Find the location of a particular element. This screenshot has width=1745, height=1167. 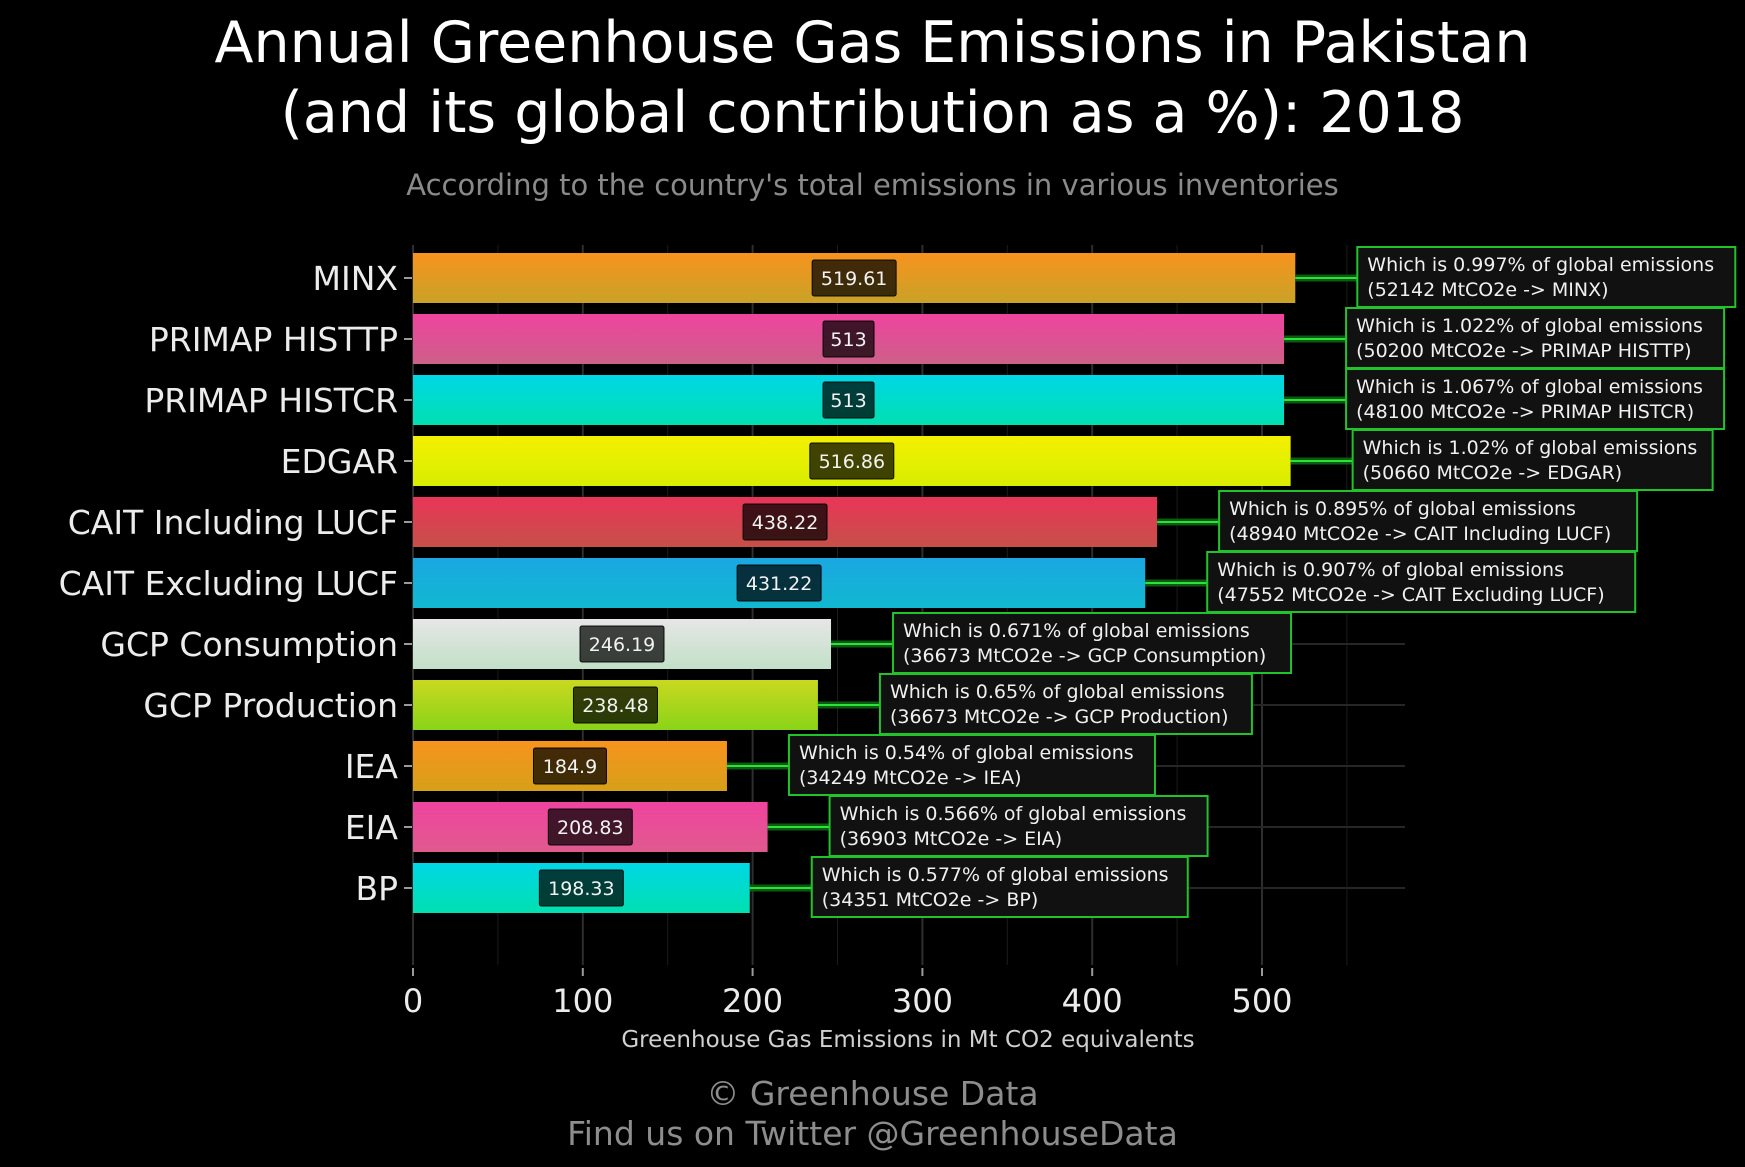

annotation-line2: (52142 MtCO2e -> MINX) is located at coordinates (1487, 290).